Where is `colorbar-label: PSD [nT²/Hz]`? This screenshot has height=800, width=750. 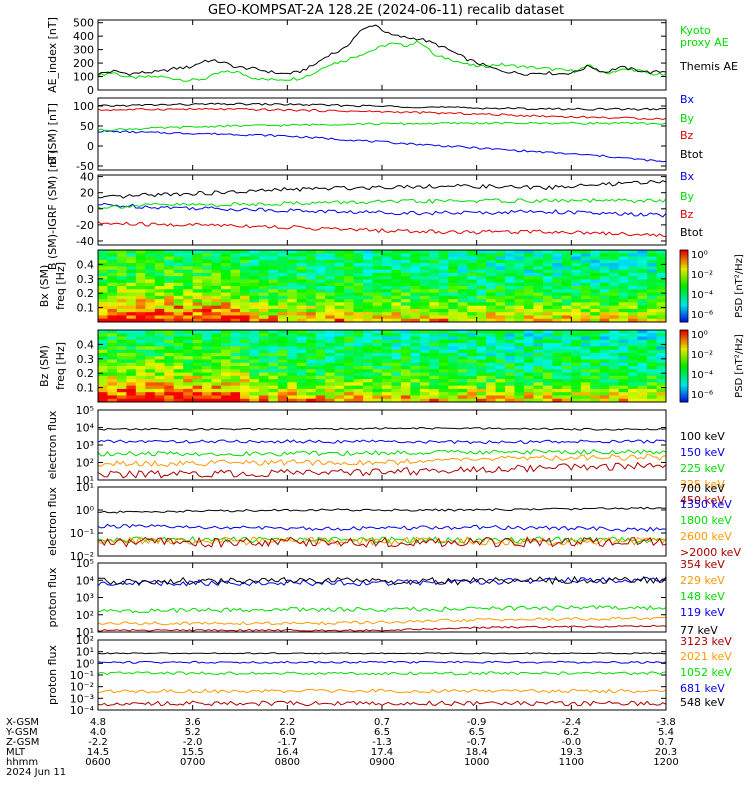 colorbar-label: PSD [nT²/Hz] is located at coordinates (739, 286).